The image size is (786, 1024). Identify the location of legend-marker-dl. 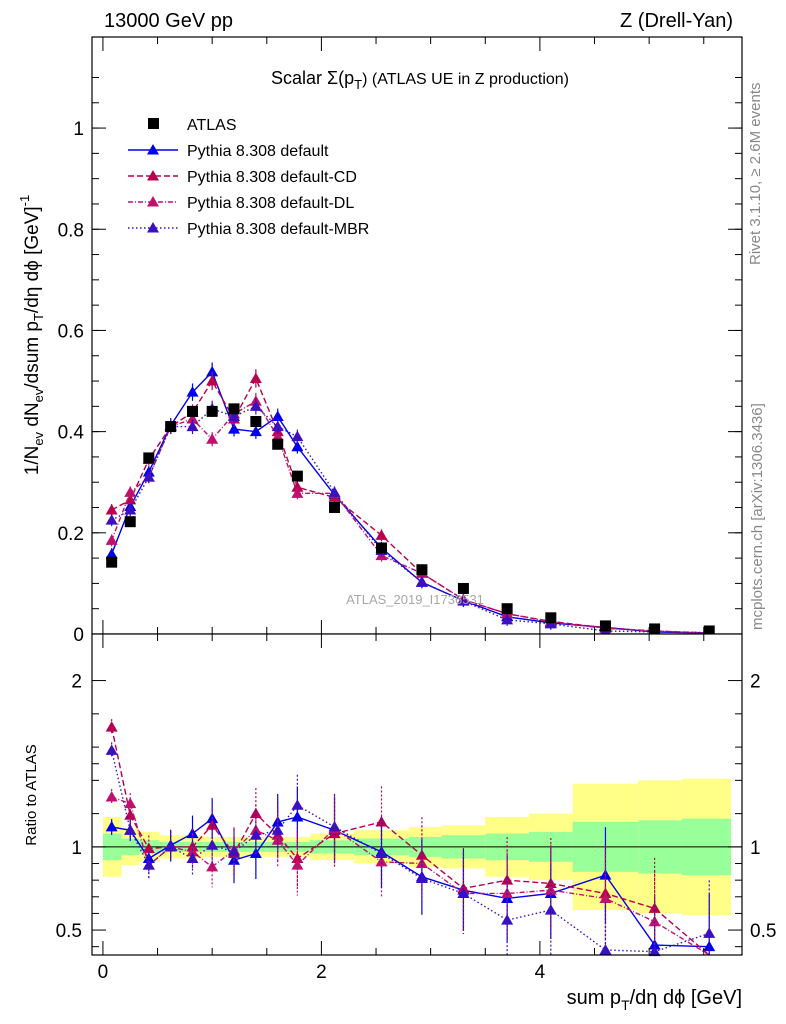
(153, 201).